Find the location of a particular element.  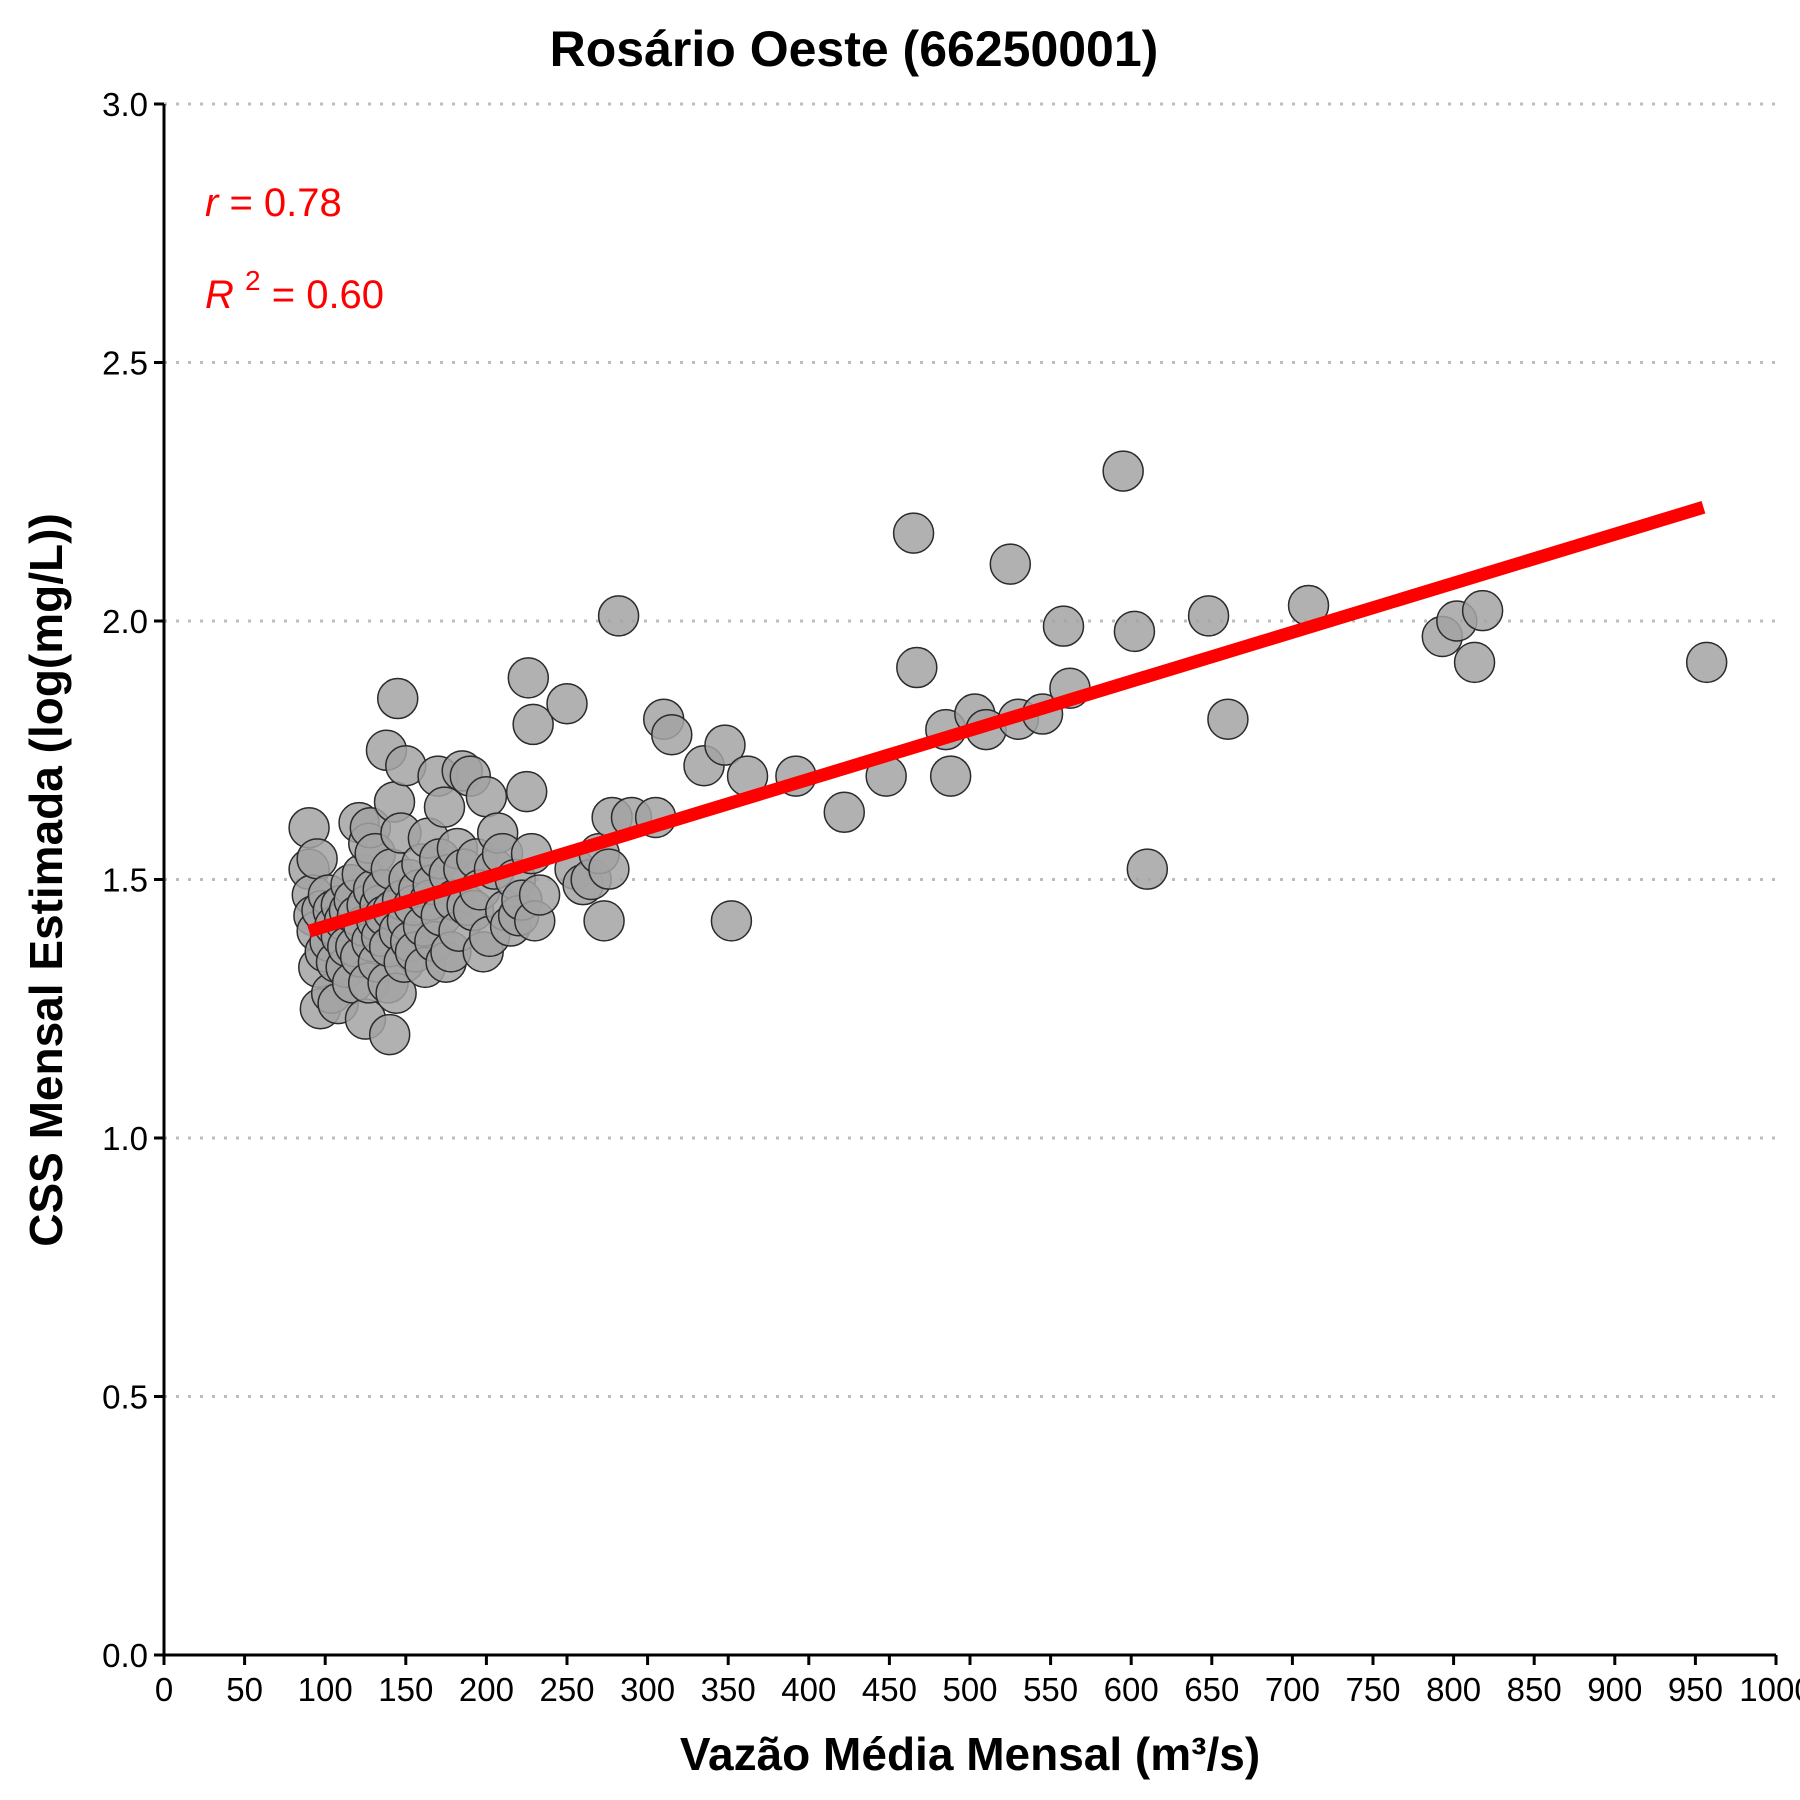

x-tick-label-3: 150 is located at coordinates (405, 1689).